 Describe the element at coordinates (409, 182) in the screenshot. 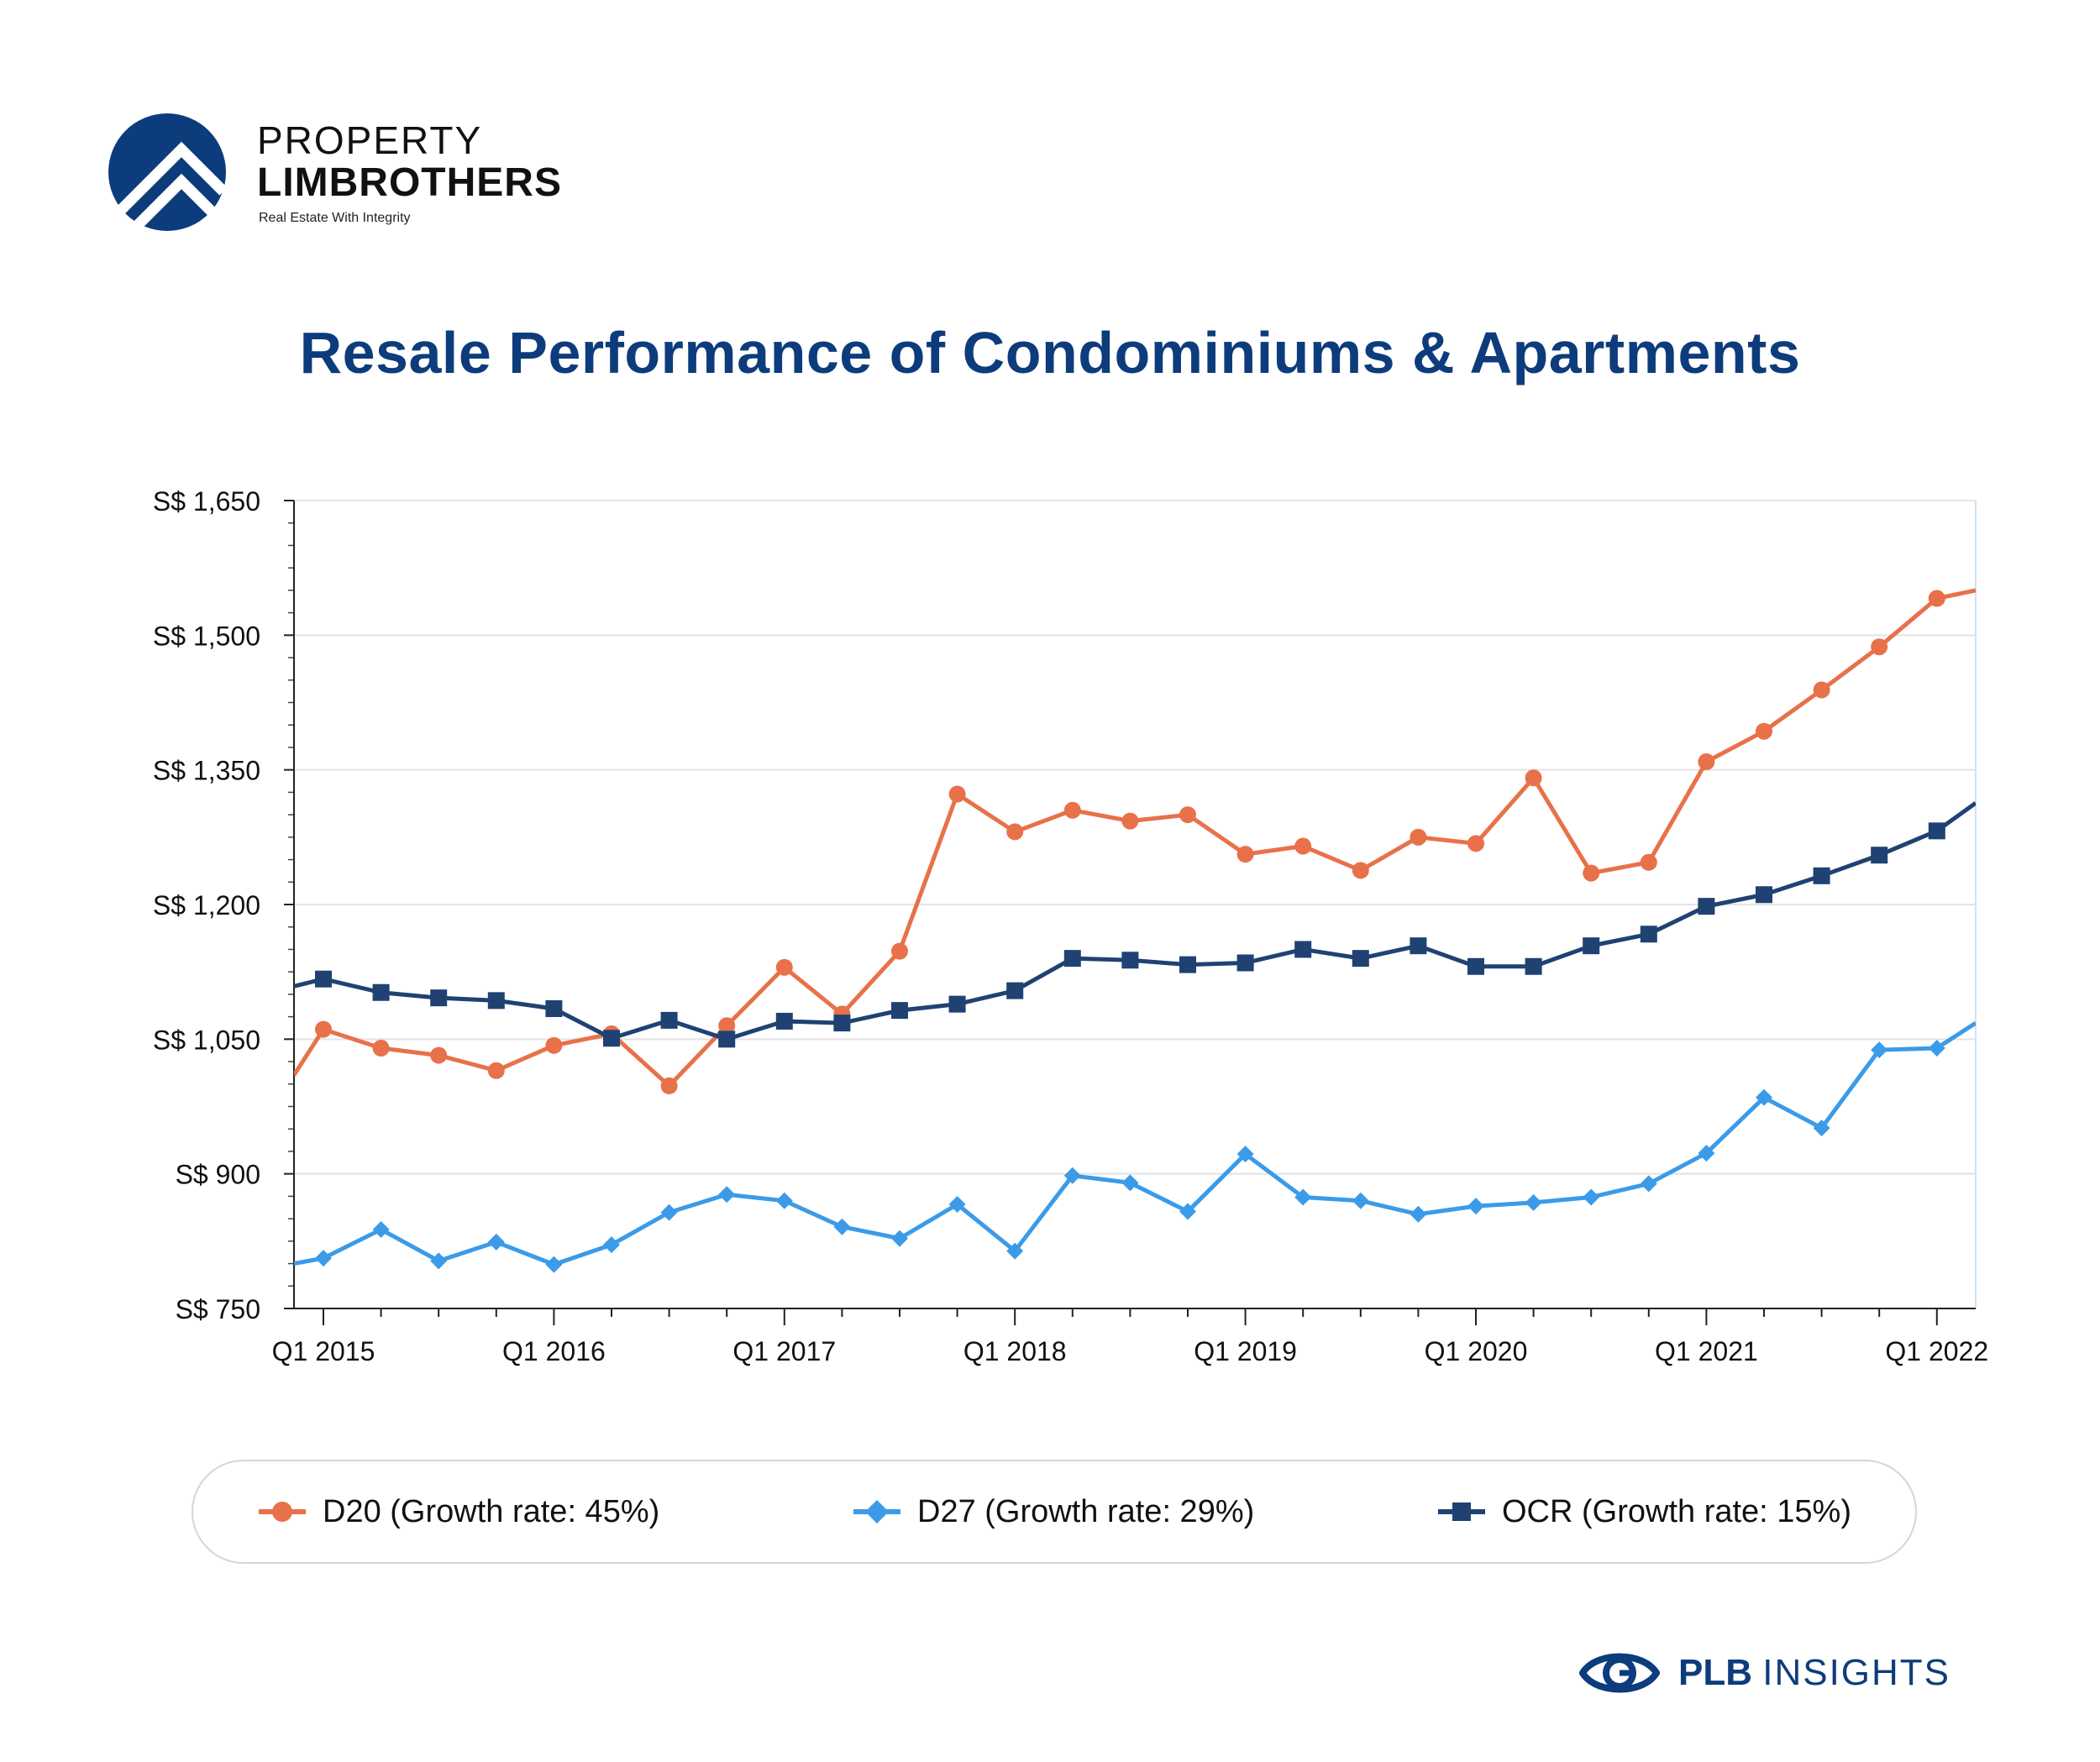

I see `brand-name-line2: LIMBROTHERS` at that location.